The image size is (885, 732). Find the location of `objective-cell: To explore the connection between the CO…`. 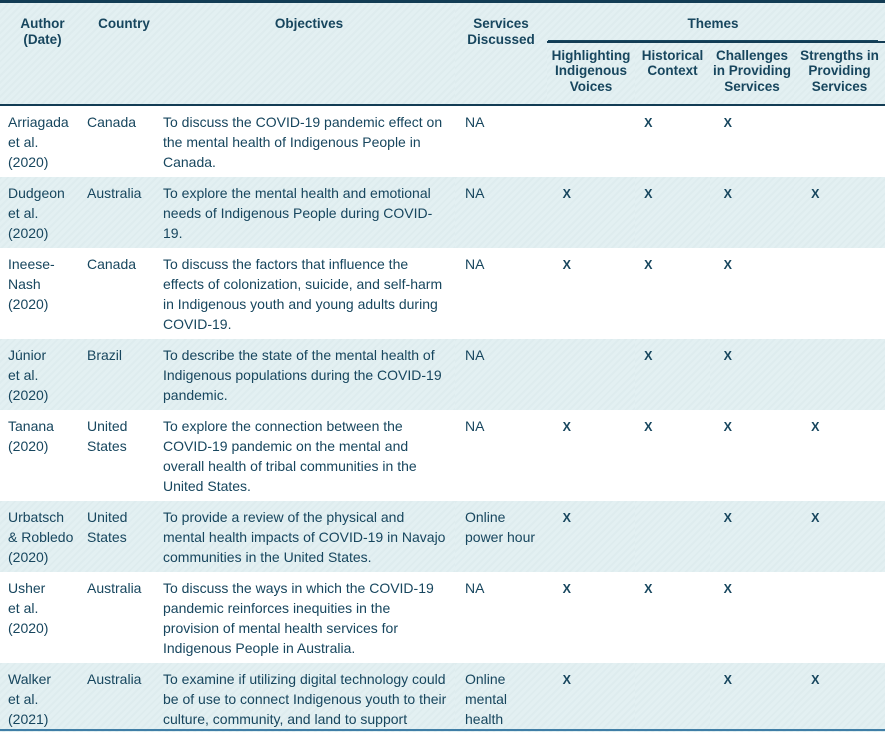

objective-cell: To explore the connection between the CO… is located at coordinates (290, 456).